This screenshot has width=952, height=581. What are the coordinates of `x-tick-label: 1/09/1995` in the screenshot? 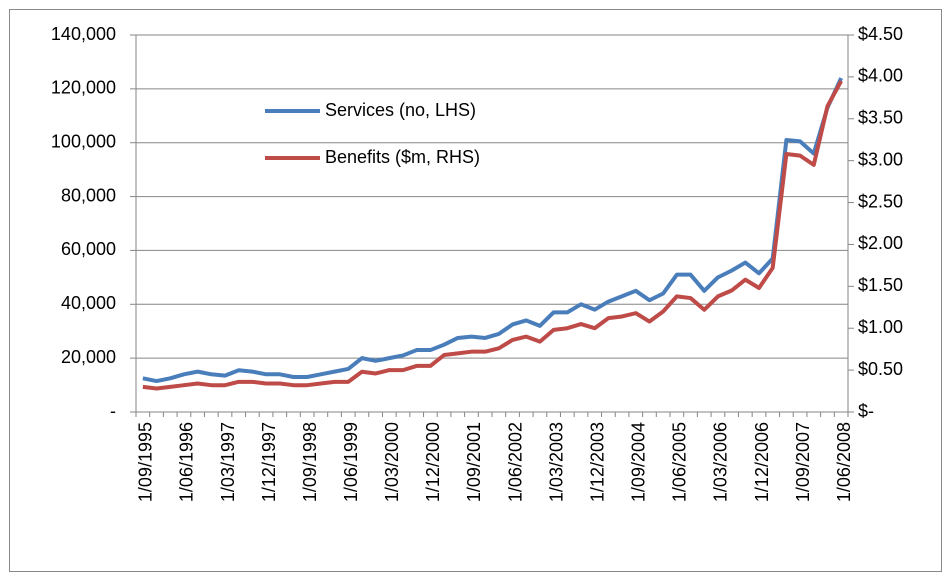 It's located at (146, 462).